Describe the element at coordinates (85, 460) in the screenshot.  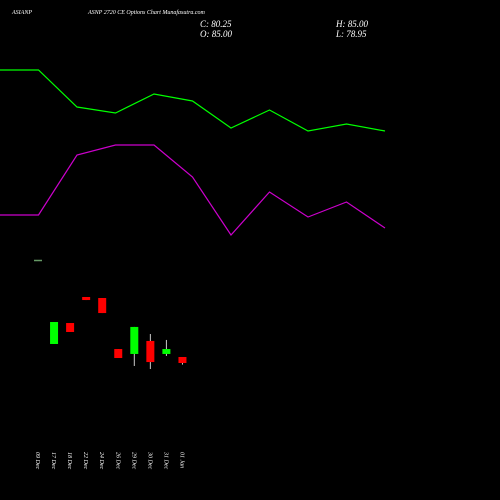
I see `x-tick-label: 22 Dec` at that location.